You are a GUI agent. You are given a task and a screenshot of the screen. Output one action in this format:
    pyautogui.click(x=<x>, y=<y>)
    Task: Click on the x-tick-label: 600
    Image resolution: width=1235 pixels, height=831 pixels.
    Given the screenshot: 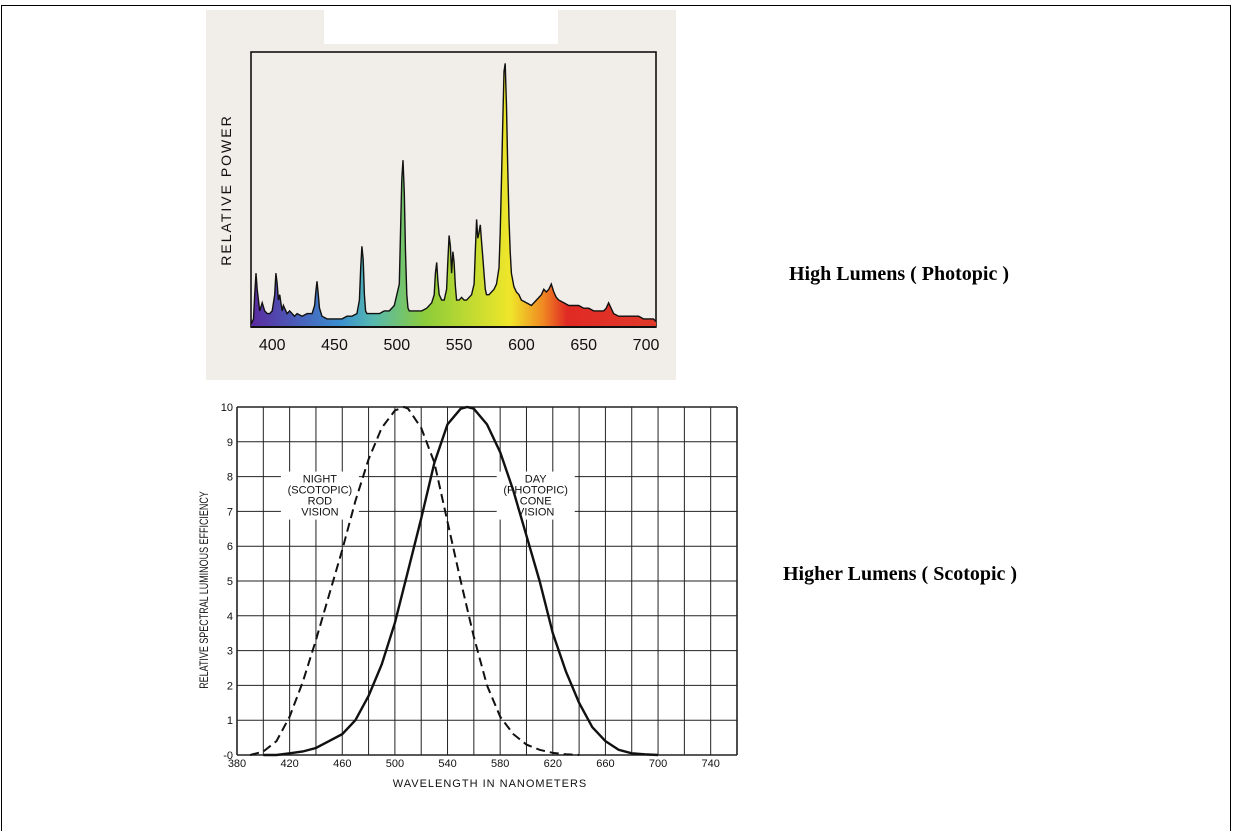 What is the action you would take?
    pyautogui.click(x=521, y=345)
    